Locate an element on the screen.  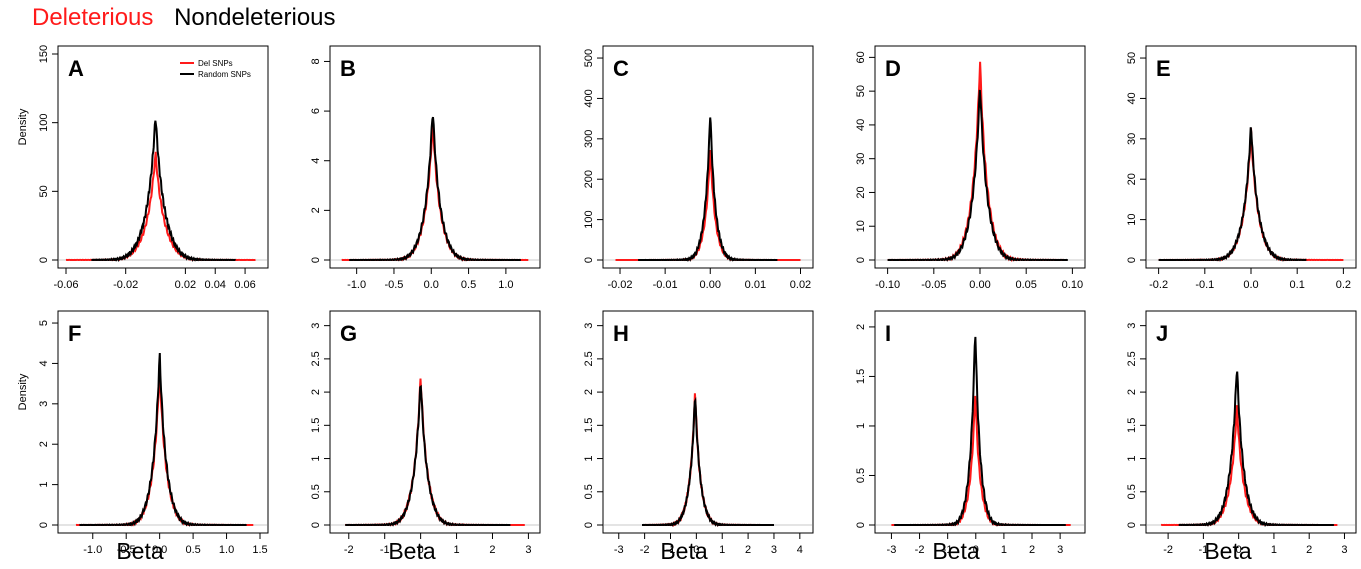
x-axis-label-col1: Beta is located at coordinates (140, 551).